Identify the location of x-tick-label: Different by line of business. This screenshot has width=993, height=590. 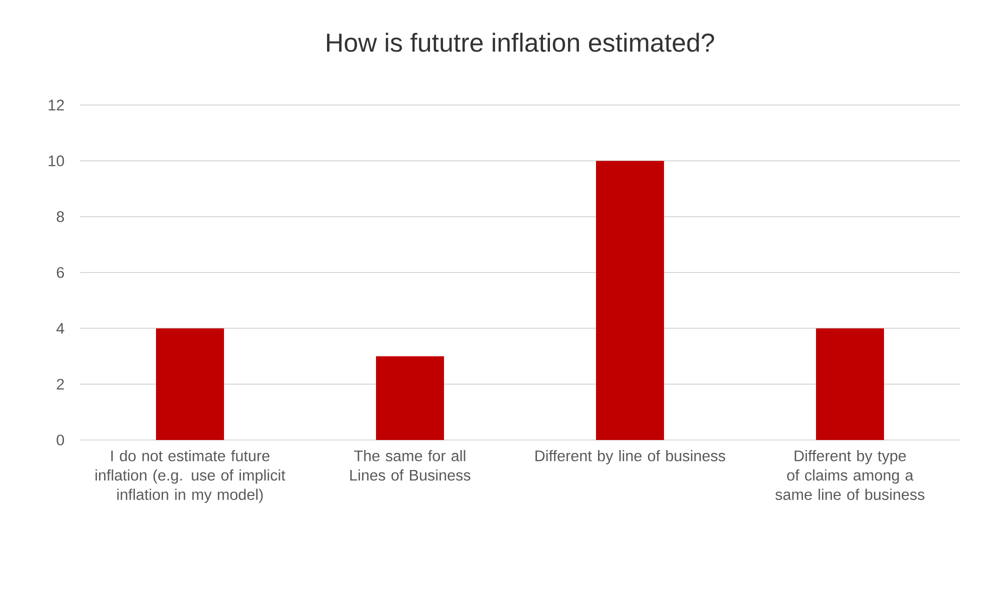
(631, 457).